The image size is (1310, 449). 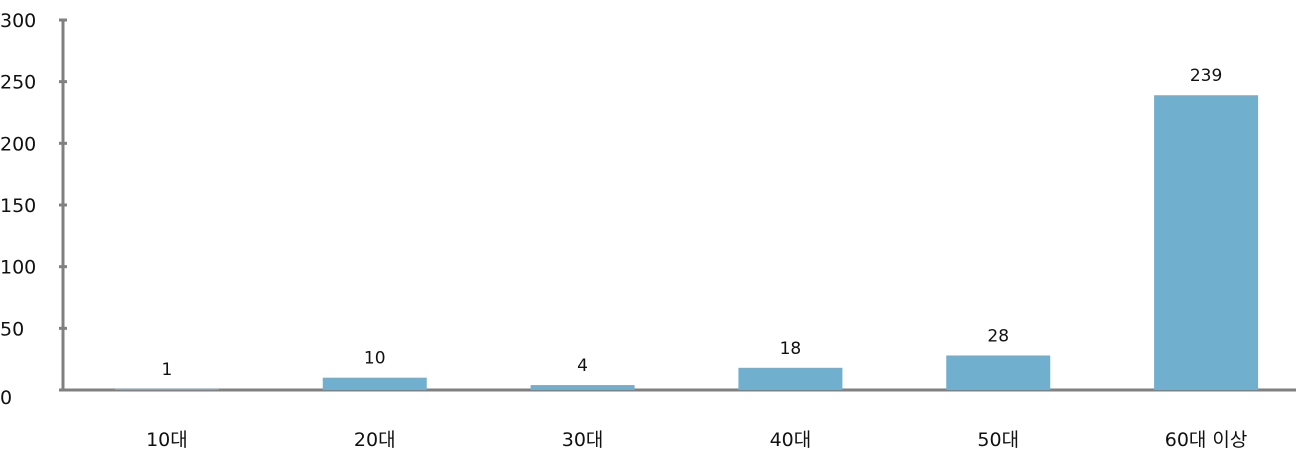 What do you see at coordinates (583, 439) in the screenshot?
I see `x-category-label: 30대` at bounding box center [583, 439].